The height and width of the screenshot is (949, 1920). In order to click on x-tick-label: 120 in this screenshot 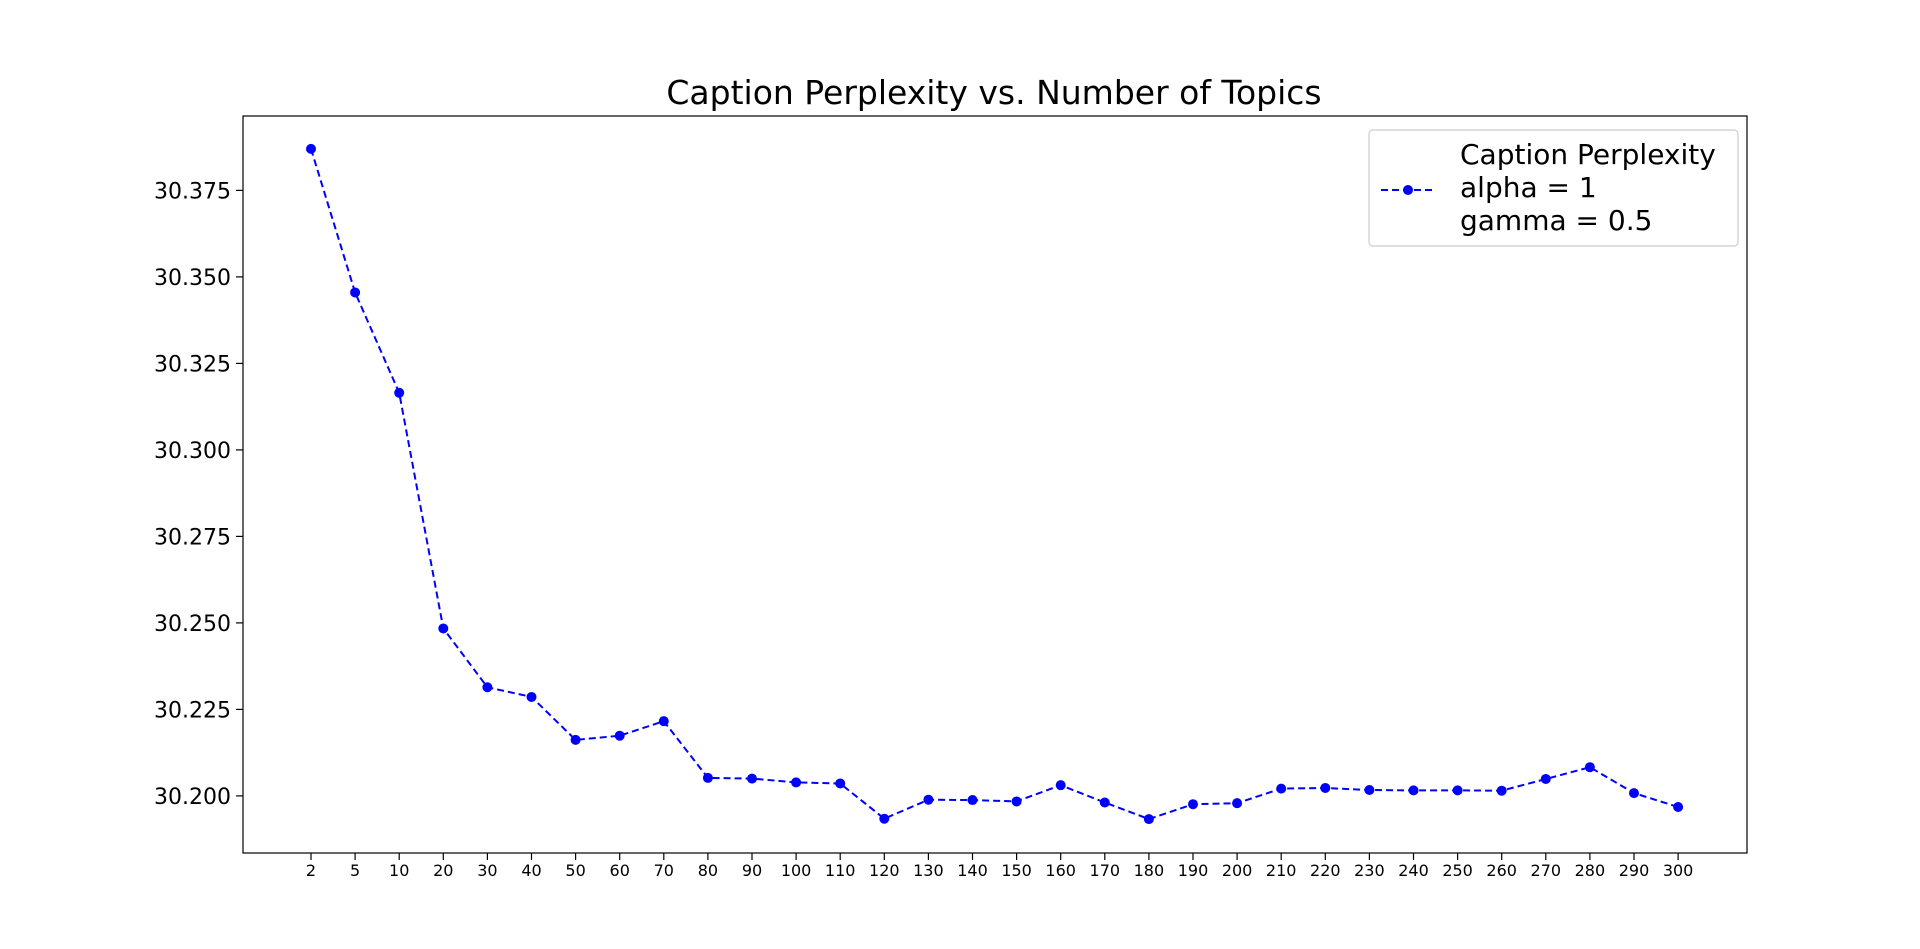, I will do `click(884, 870)`.